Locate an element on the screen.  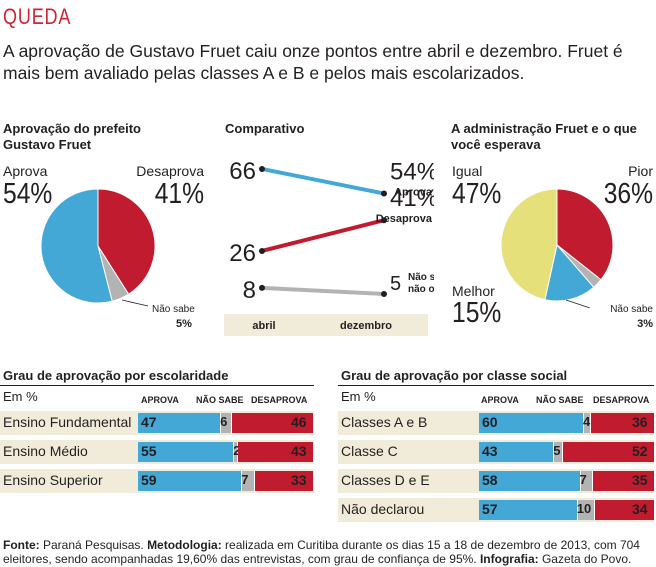
class-value-desaprova: 36 is located at coordinates (640, 422).